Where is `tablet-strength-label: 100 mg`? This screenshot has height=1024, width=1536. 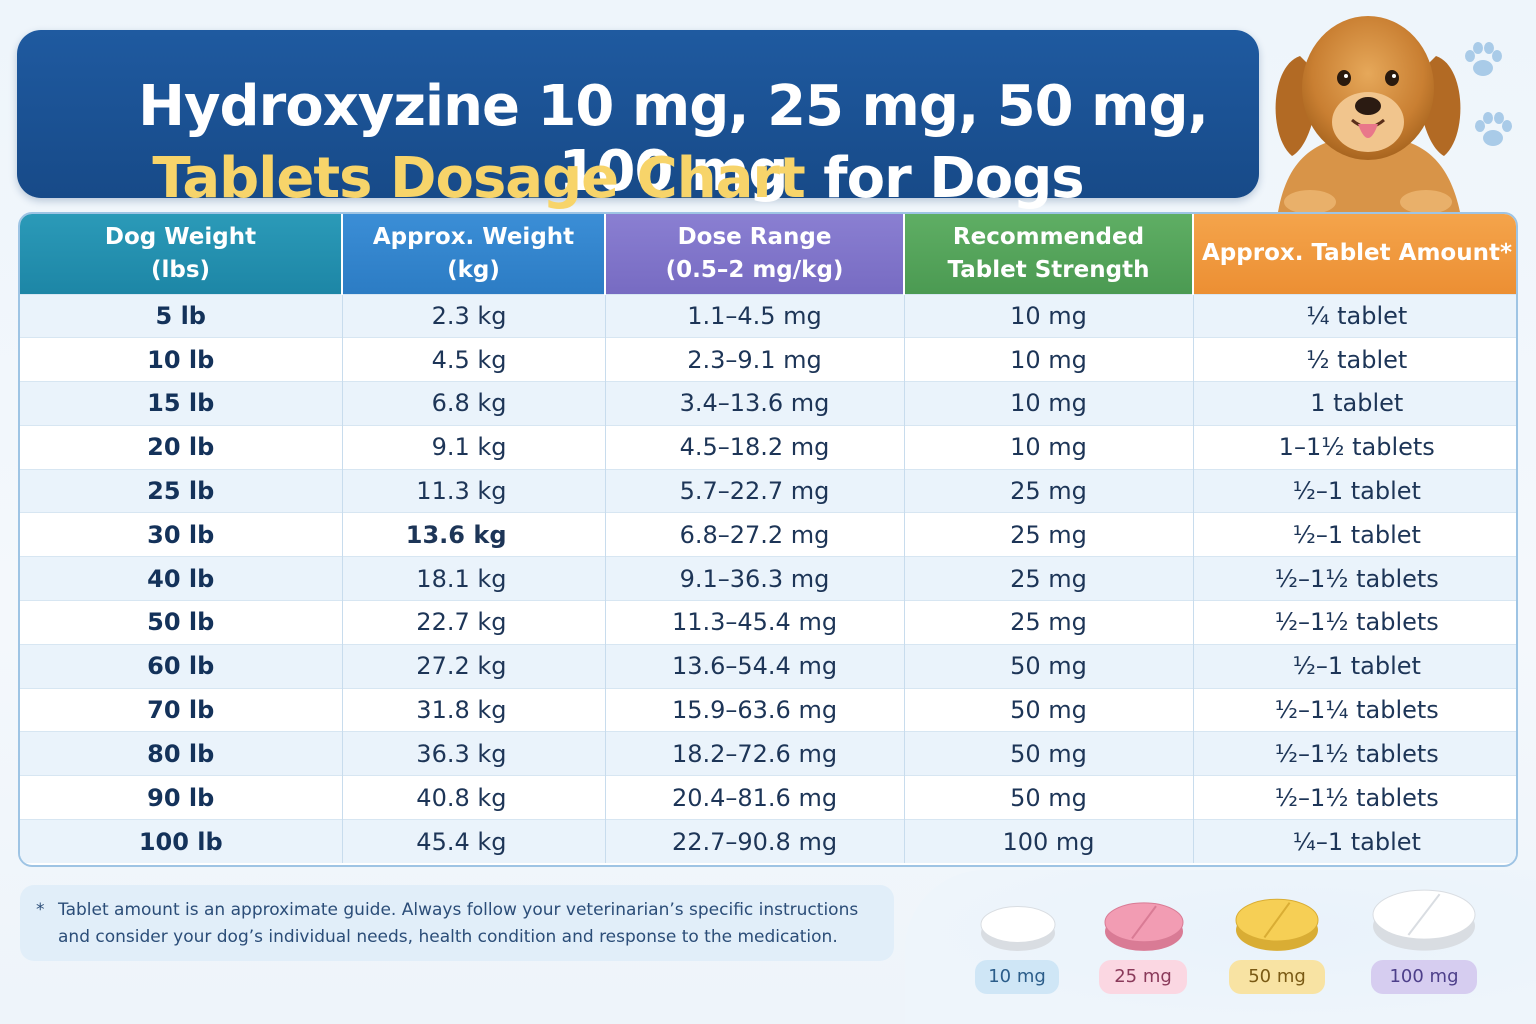 tablet-strength-label: 100 mg is located at coordinates (1424, 977).